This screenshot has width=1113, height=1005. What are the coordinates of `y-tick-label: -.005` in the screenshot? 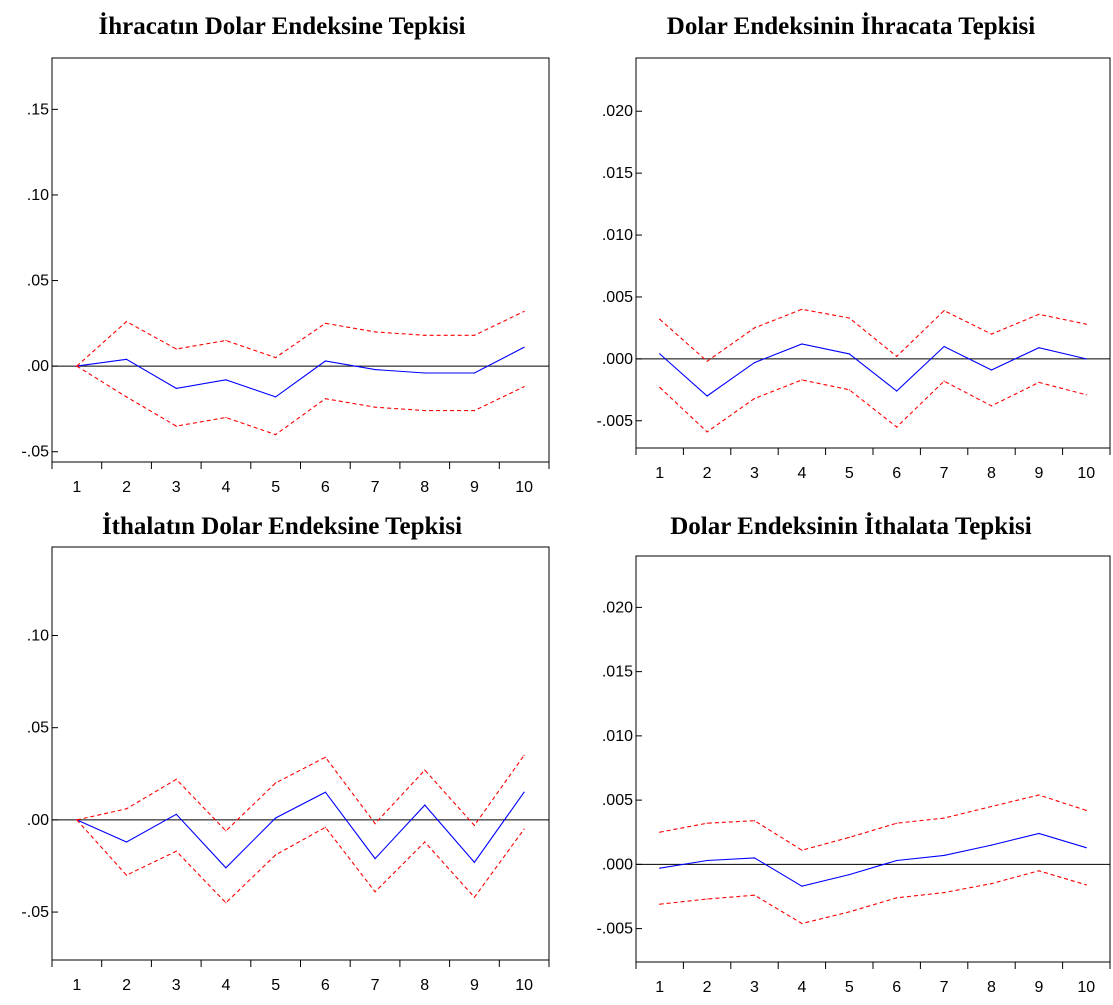 It's located at (615, 421).